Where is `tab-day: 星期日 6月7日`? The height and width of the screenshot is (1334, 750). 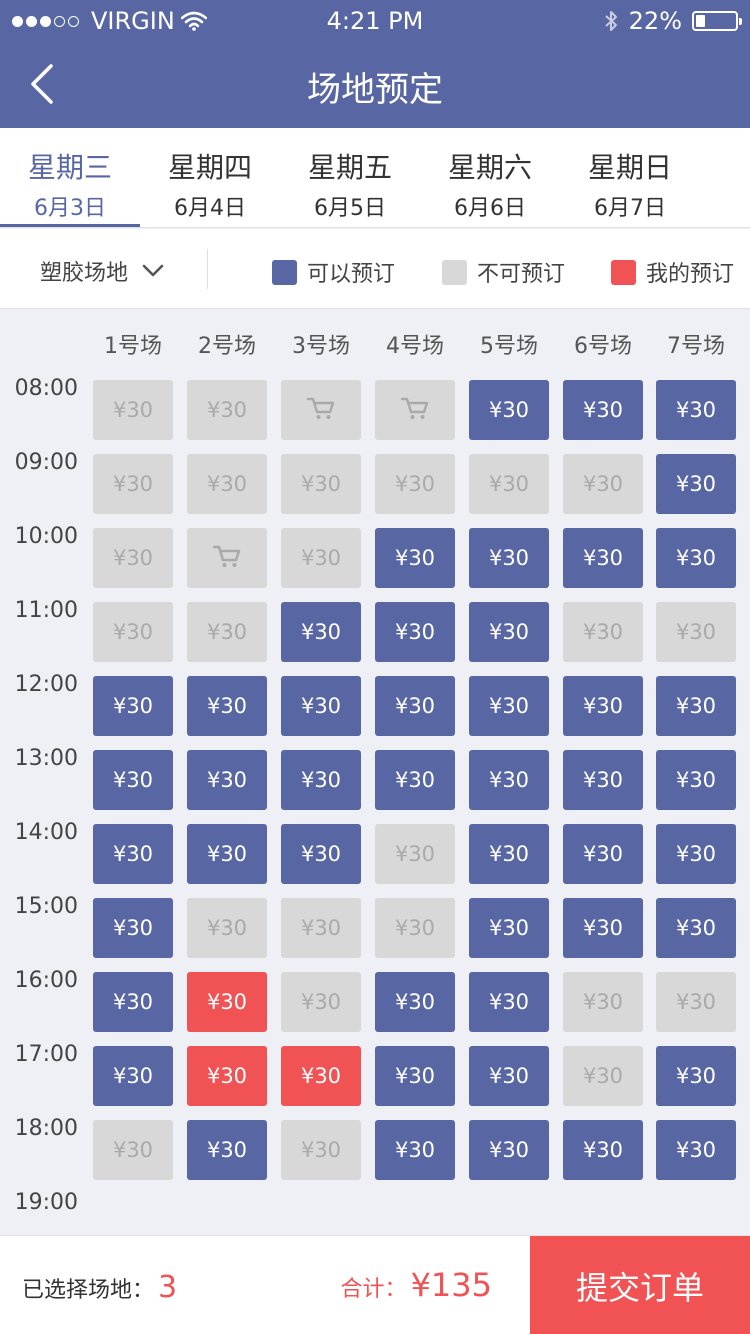
tab-day: 星期日 6月7日 is located at coordinates (630, 177).